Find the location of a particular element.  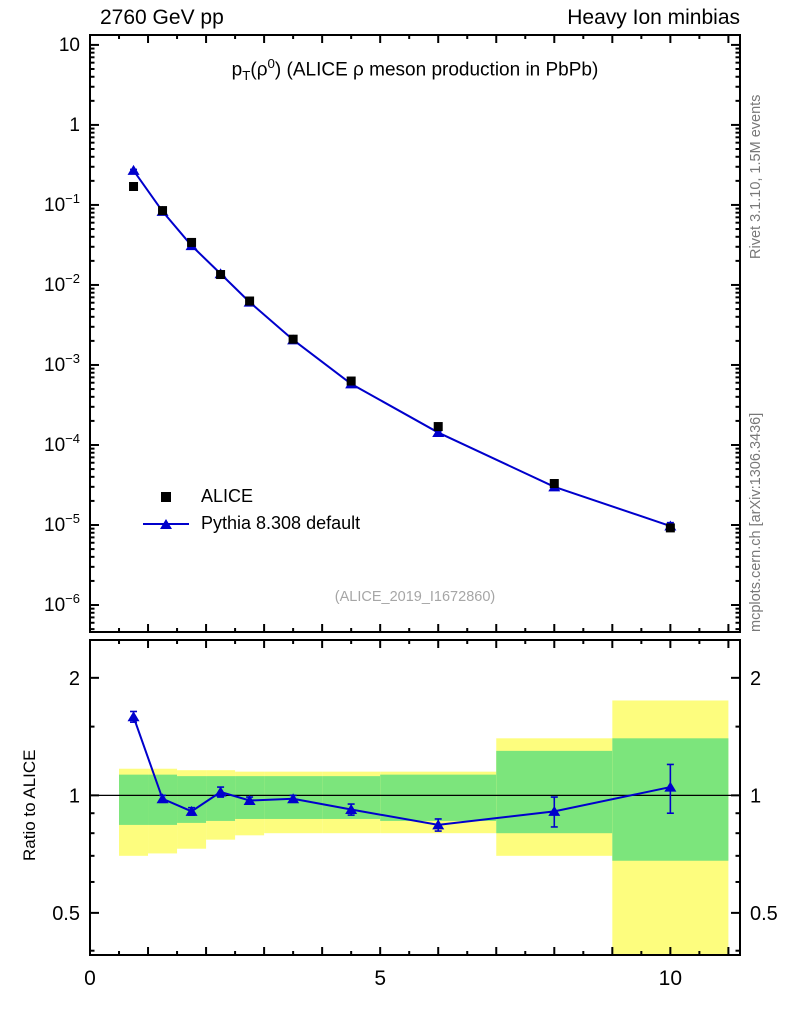

mcplots-arxiv-note: mcplots.cern.ch [arXiv:1306.3436] is located at coordinates (756, 522).